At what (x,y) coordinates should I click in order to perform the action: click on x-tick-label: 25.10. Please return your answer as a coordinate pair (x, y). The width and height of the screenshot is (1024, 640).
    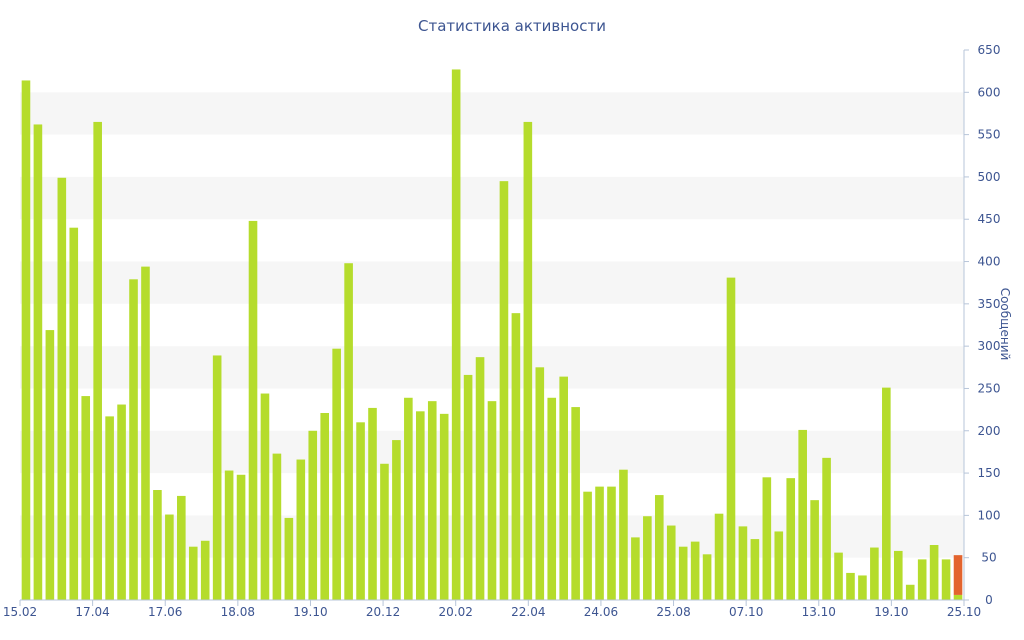
    Looking at the image, I should click on (964, 612).